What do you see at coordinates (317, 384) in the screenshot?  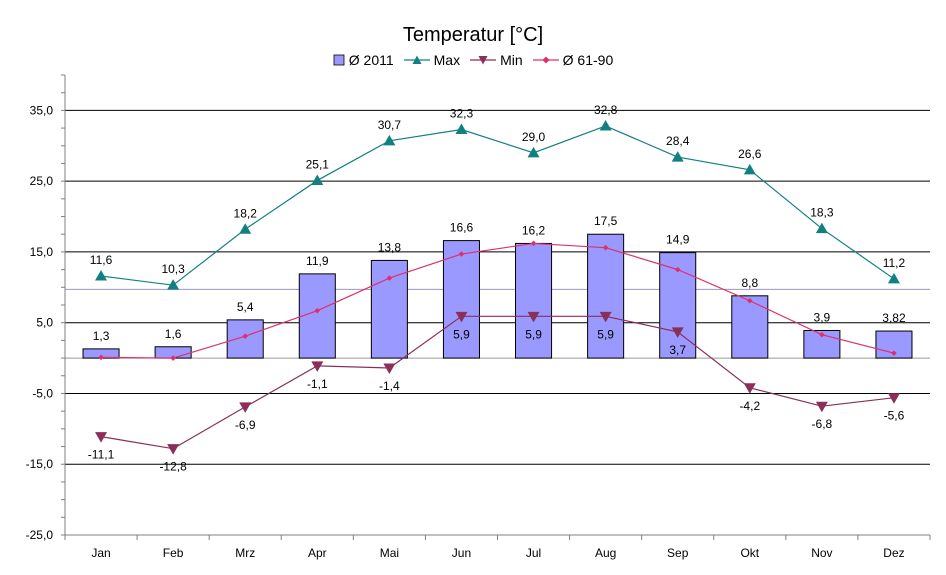 I see `min-data-label: -1,1` at bounding box center [317, 384].